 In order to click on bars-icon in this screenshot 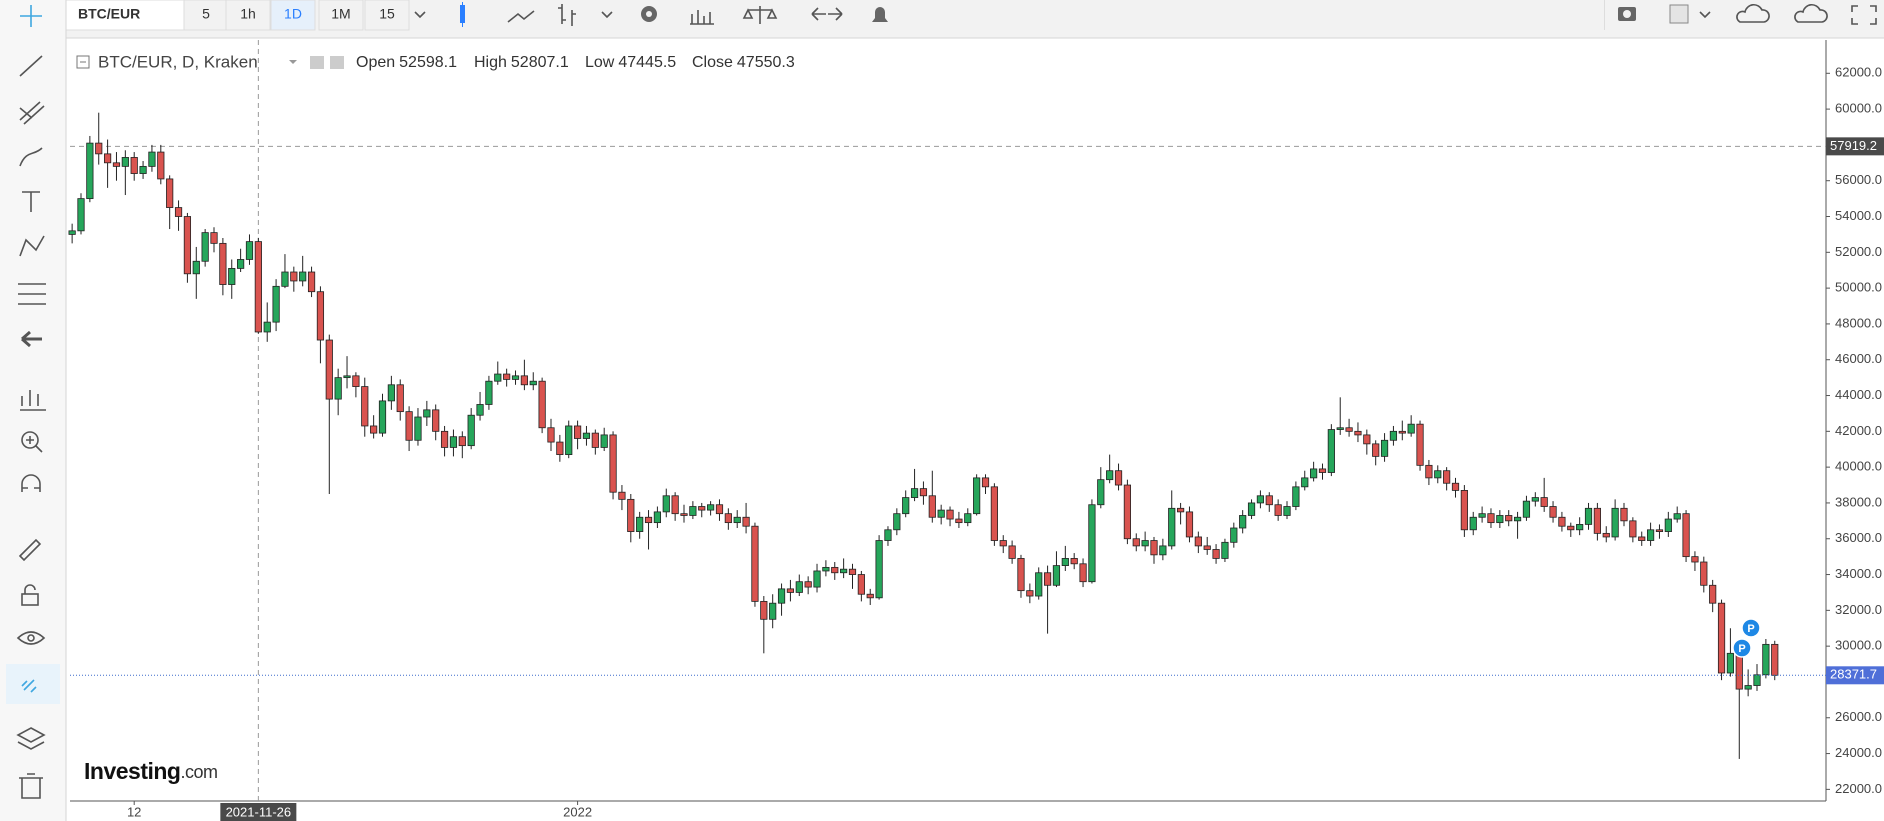, I will do `click(567, 15)`.